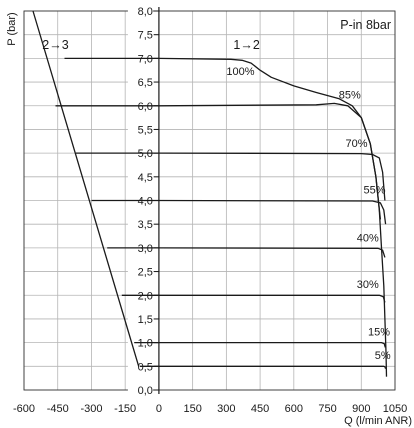  I want to click on series-line-55pct, so click(239, 212).